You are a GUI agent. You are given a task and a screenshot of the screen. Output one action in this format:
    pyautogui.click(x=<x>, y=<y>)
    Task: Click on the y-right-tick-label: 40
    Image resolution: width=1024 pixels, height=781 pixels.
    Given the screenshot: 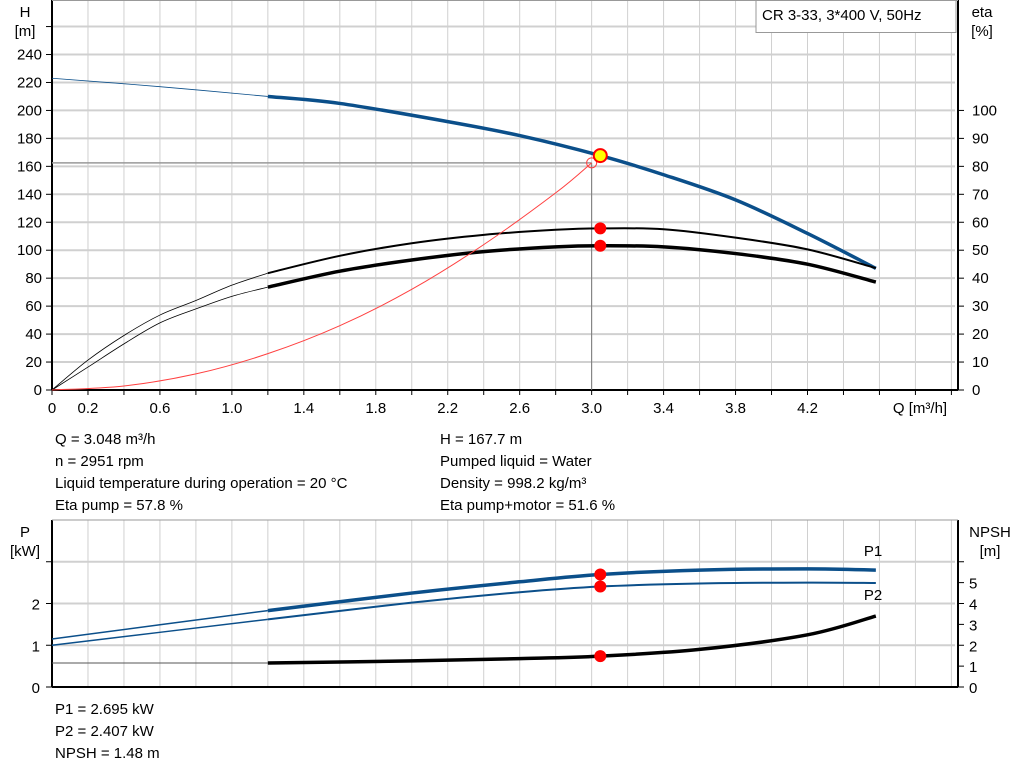 What is the action you would take?
    pyautogui.click(x=980, y=278)
    